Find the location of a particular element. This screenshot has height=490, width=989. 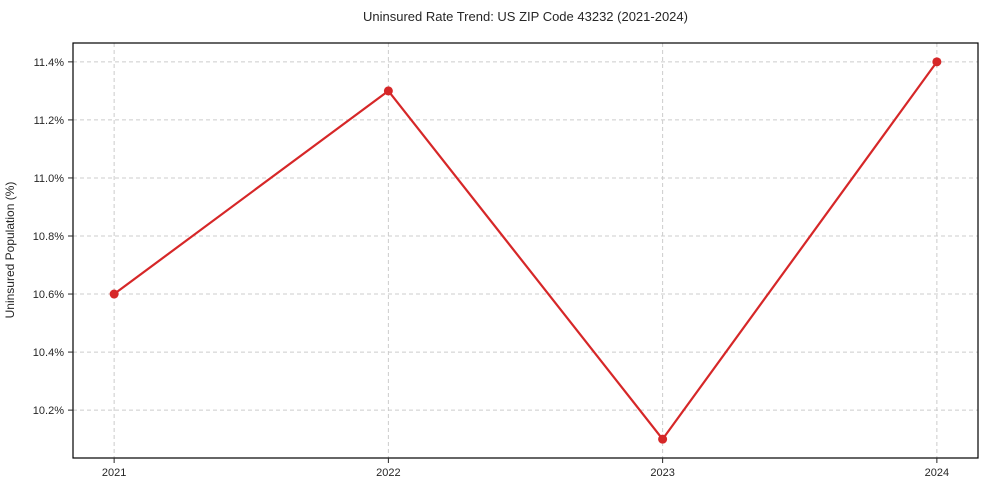

x-tick-label: 2024 is located at coordinates (937, 473).